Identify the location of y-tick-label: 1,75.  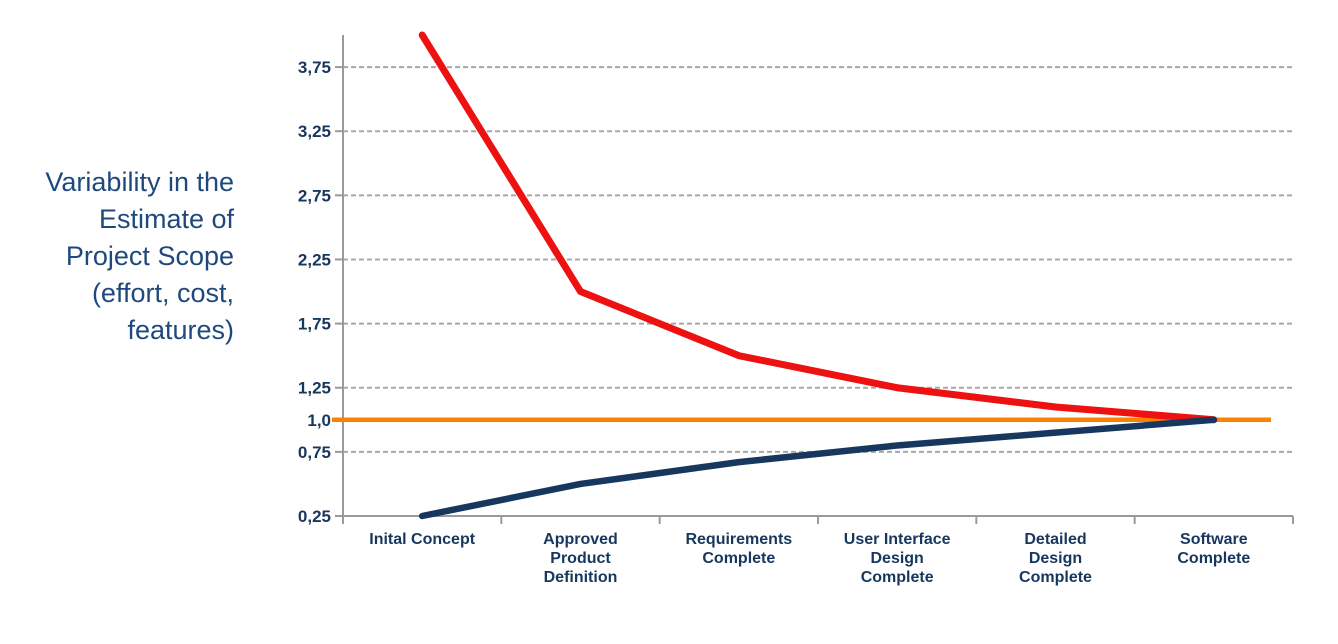
(314, 324).